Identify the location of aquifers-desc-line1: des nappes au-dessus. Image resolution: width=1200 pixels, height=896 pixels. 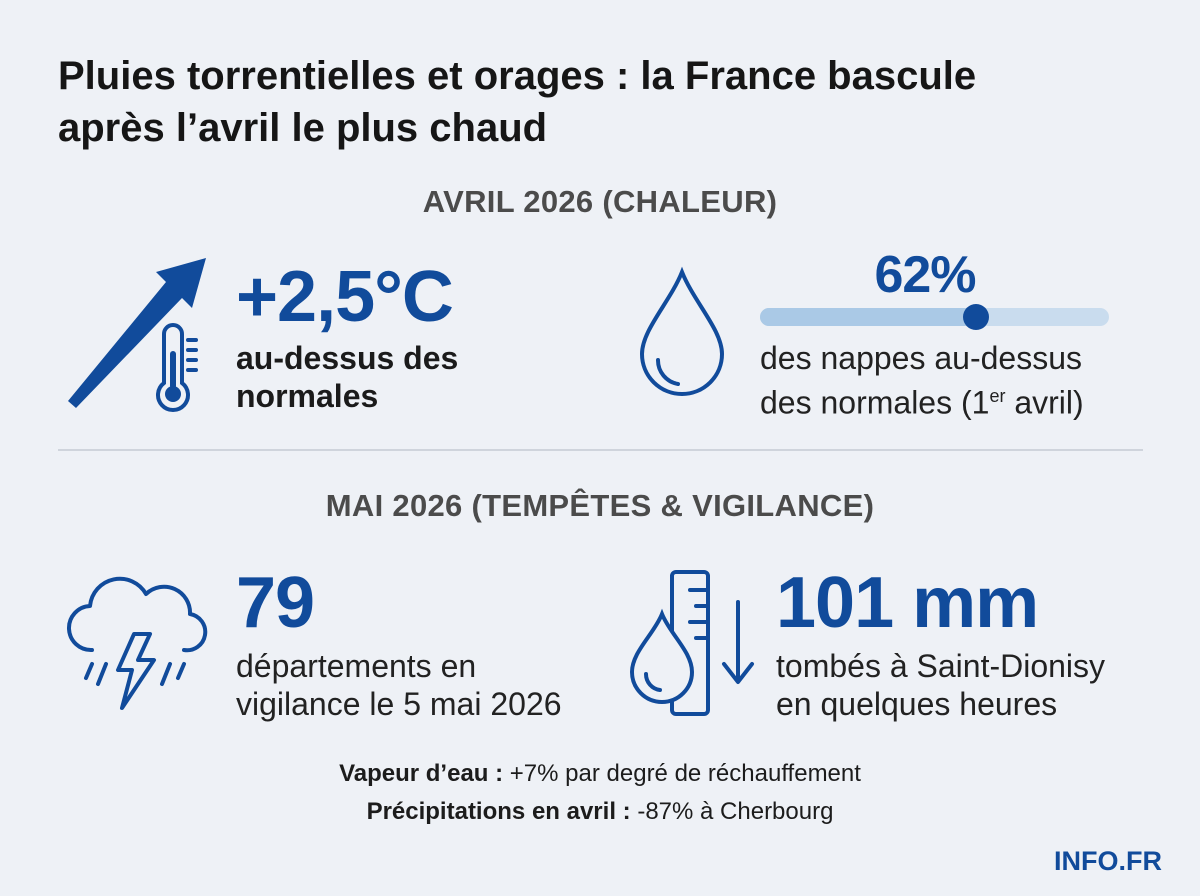
(921, 358).